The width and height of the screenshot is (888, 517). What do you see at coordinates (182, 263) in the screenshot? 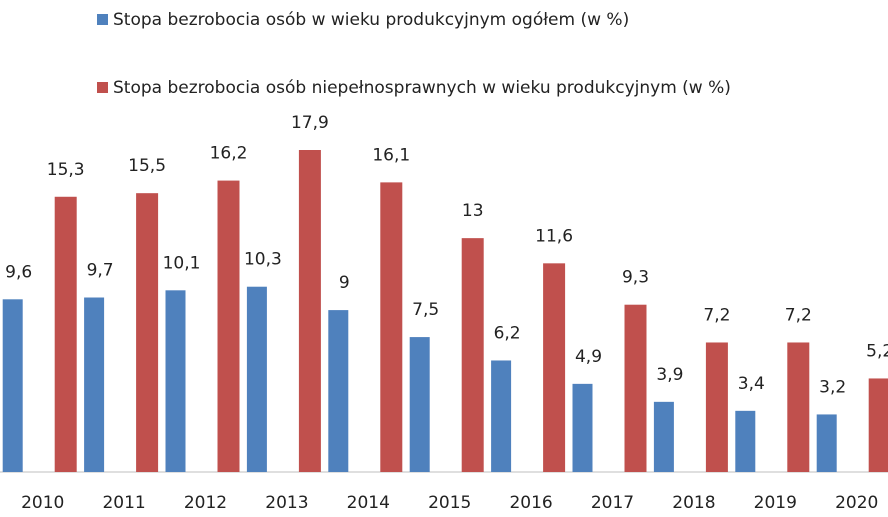
I see `data-label: 10,1` at bounding box center [182, 263].